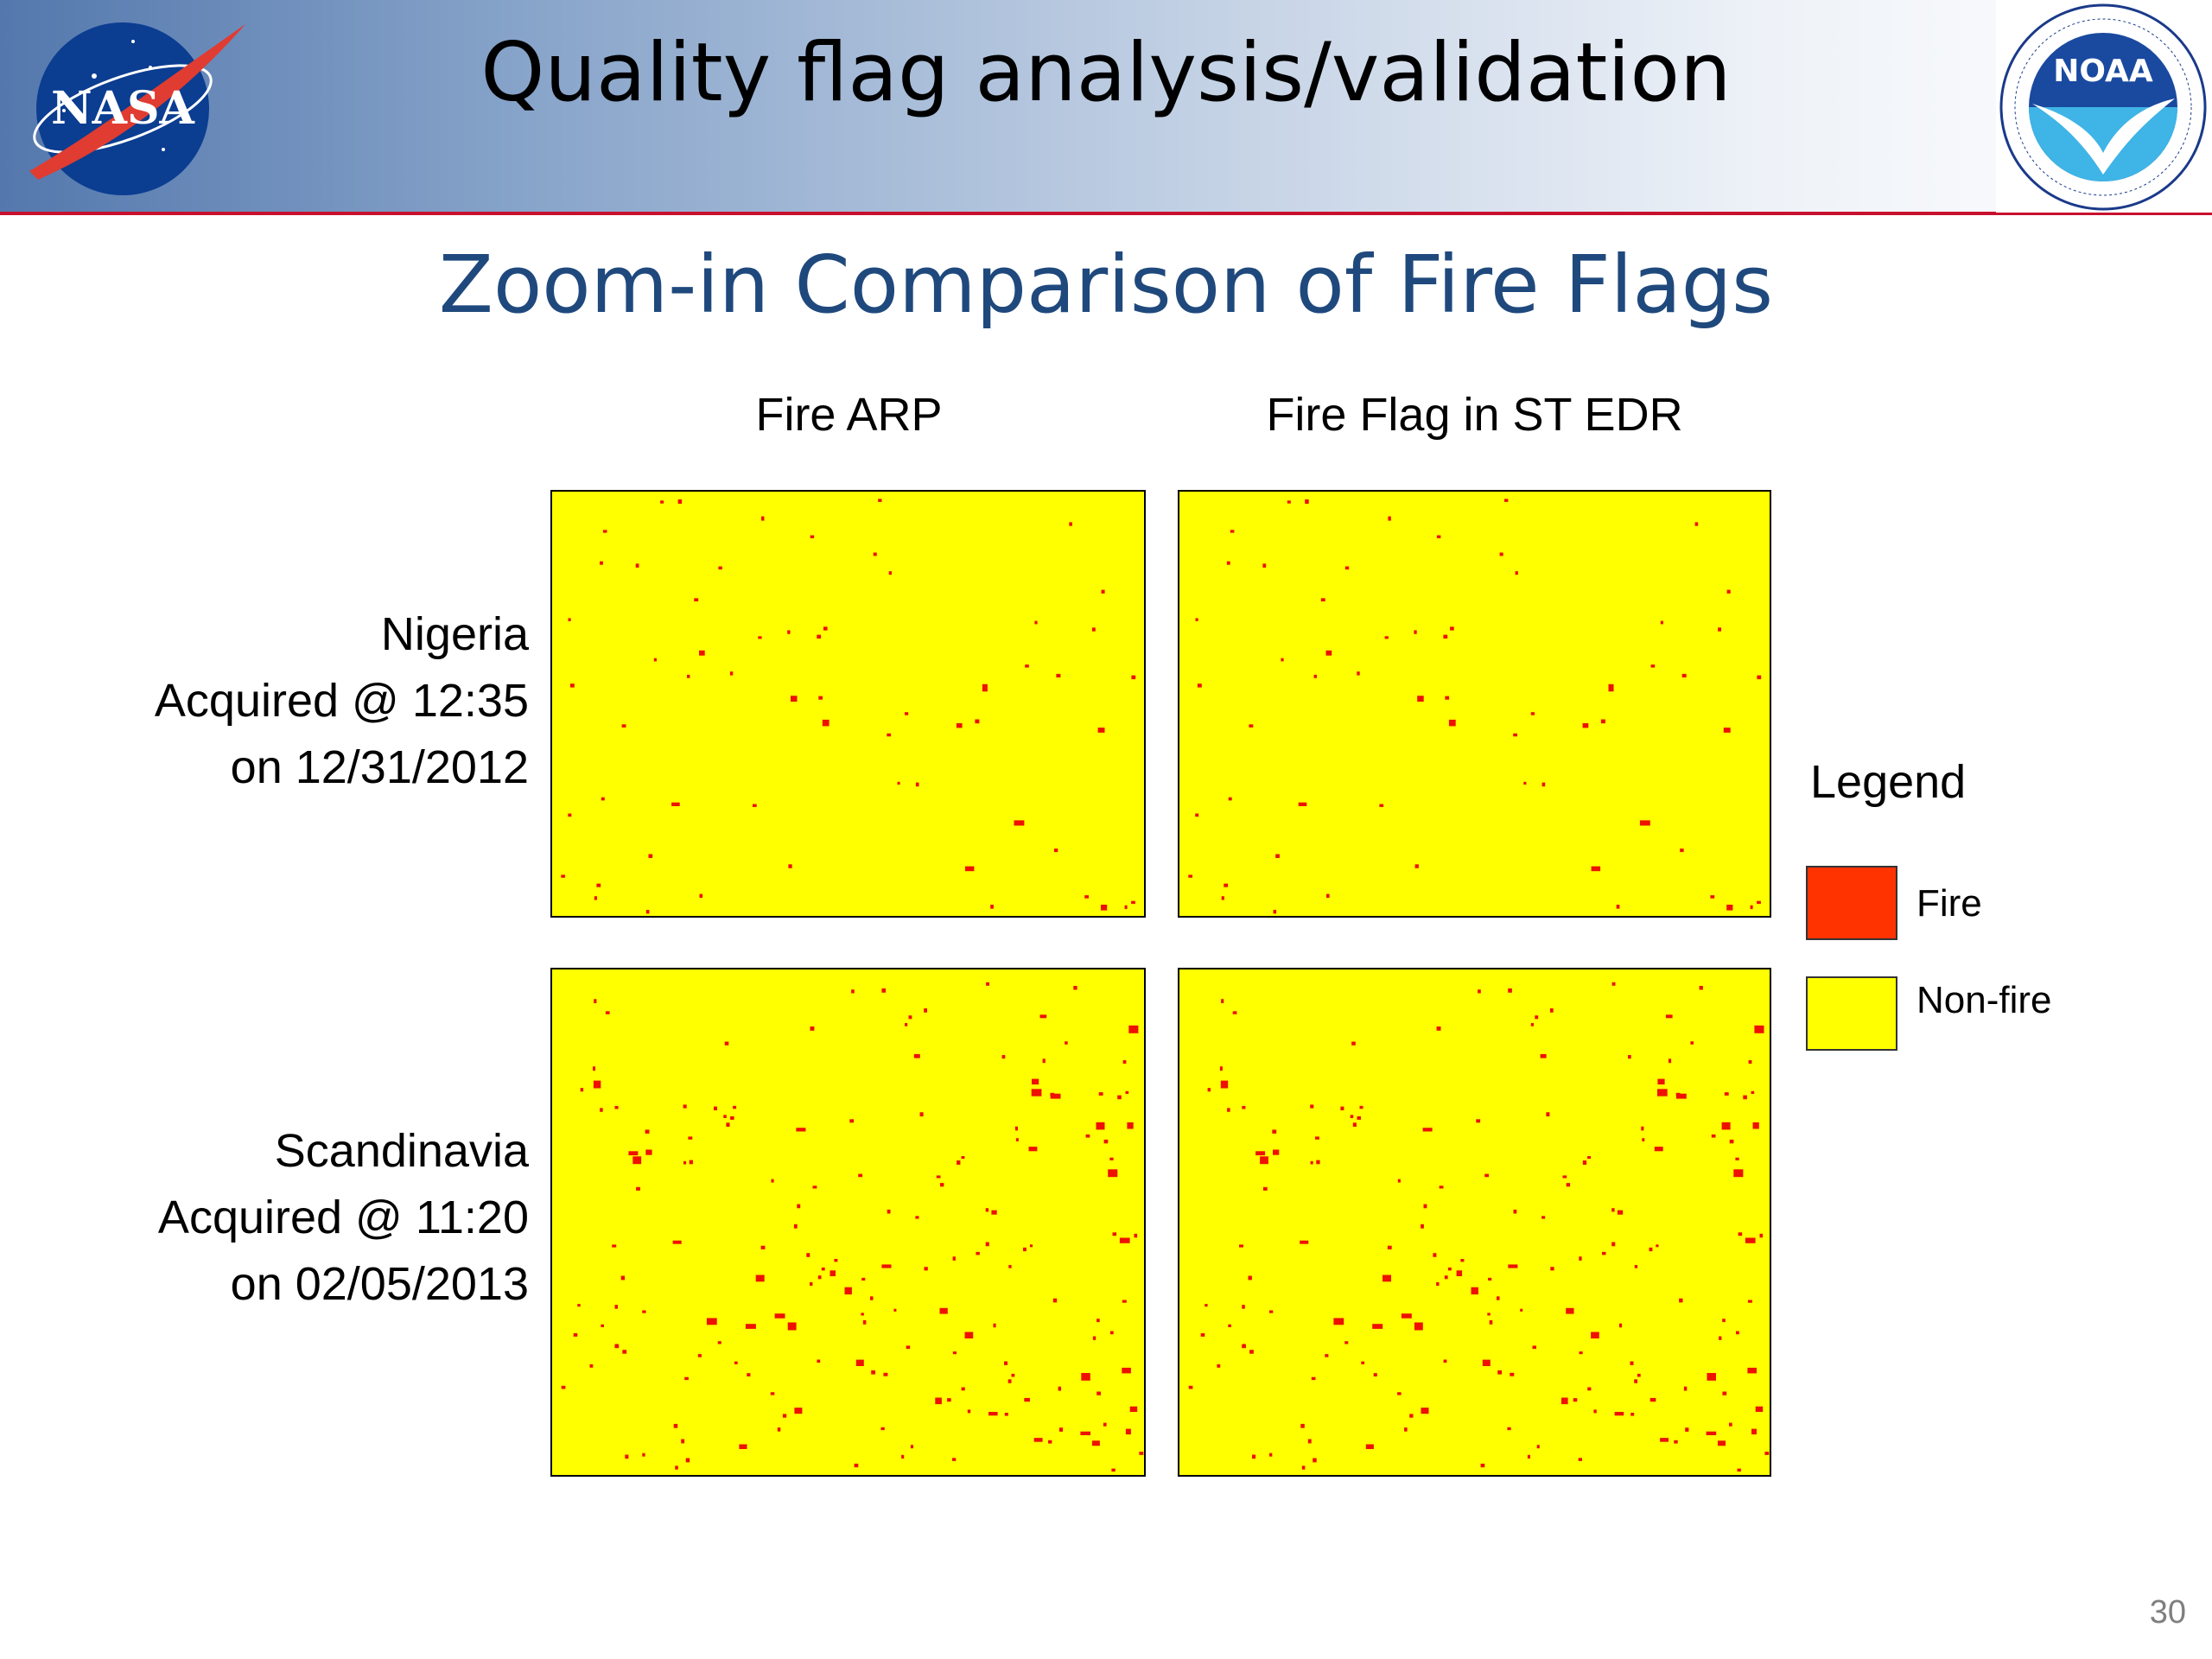 The height and width of the screenshot is (1659, 2212). I want to click on noaa-logo: NOAA, so click(2103, 107).